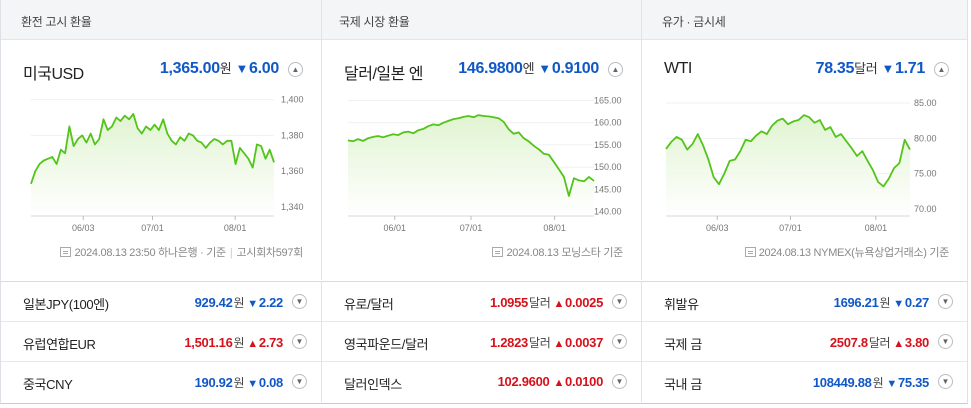 The width and height of the screenshot is (971, 408). Describe the element at coordinates (48, 384) in the screenshot. I see `rate-name: 중국CNY` at that location.